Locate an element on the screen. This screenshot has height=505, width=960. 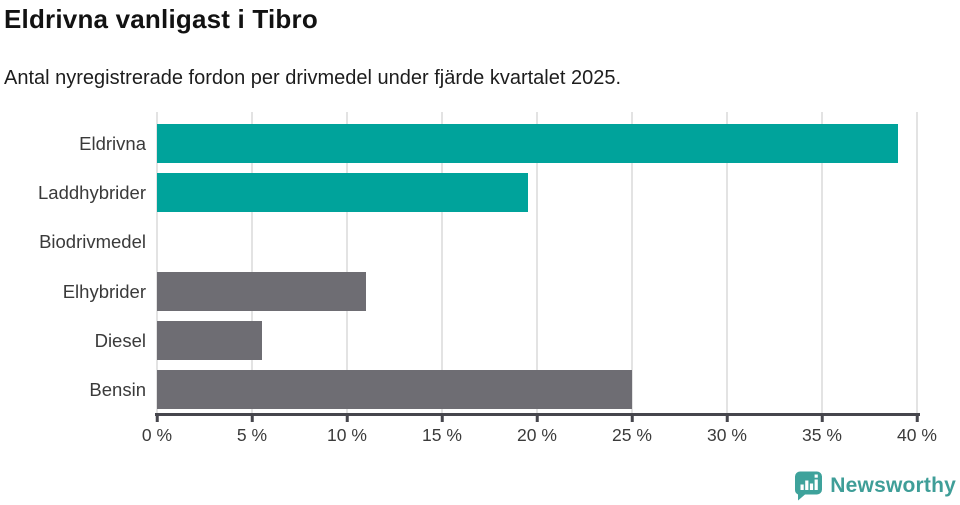
x-axis-line is located at coordinates (537, 414).